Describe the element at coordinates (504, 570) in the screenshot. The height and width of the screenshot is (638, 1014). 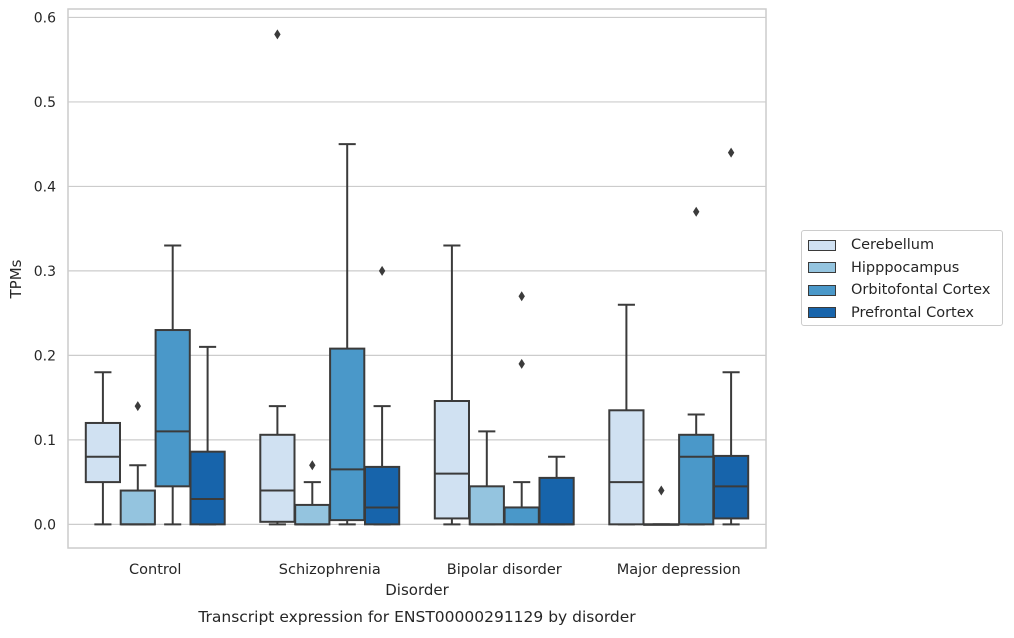
I see `x-tick-label: Bipolar disorder` at that location.